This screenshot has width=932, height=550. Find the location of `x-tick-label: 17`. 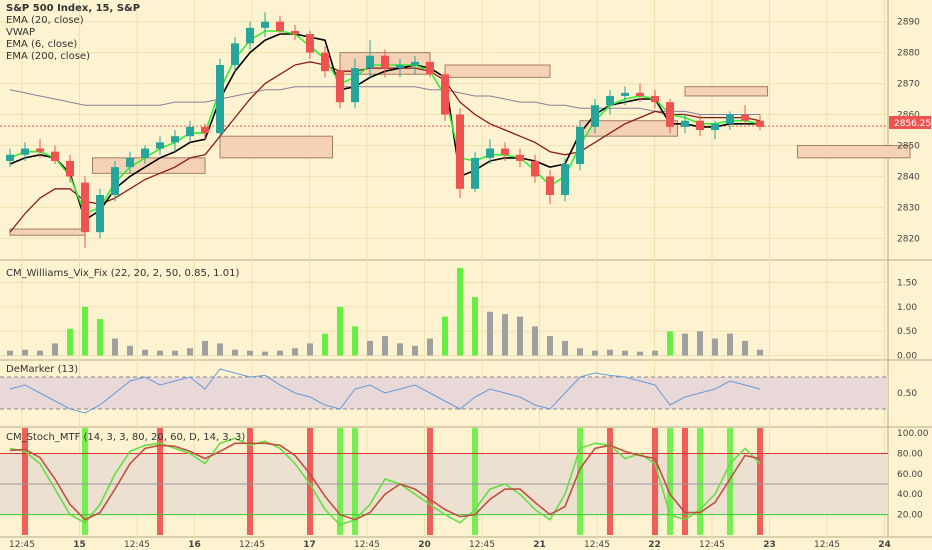

x-tick-label: 17 is located at coordinates (309, 545).